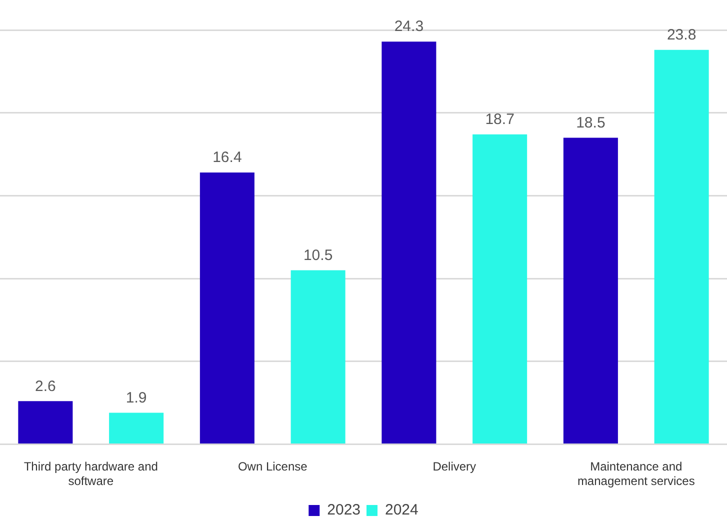 Image resolution: width=727 pixels, height=528 pixels. I want to click on data-label: 24.3, so click(409, 27).